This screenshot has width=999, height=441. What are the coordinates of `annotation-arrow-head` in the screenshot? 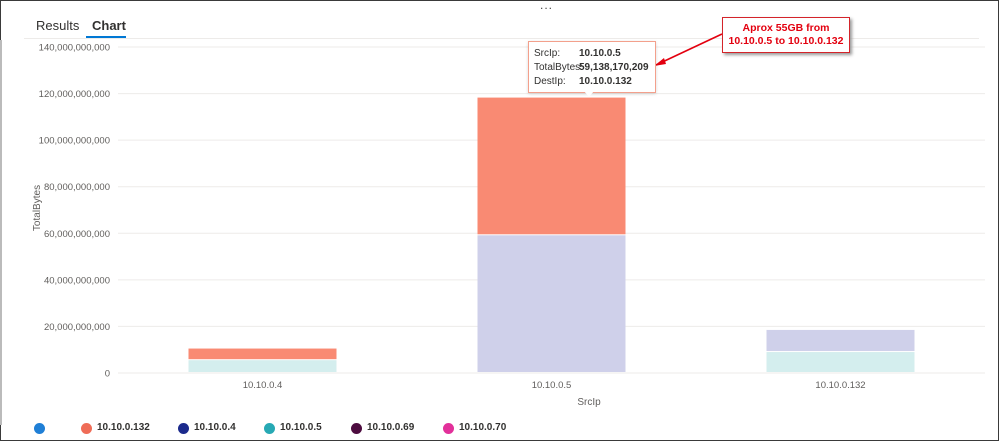 It's located at (660, 62).